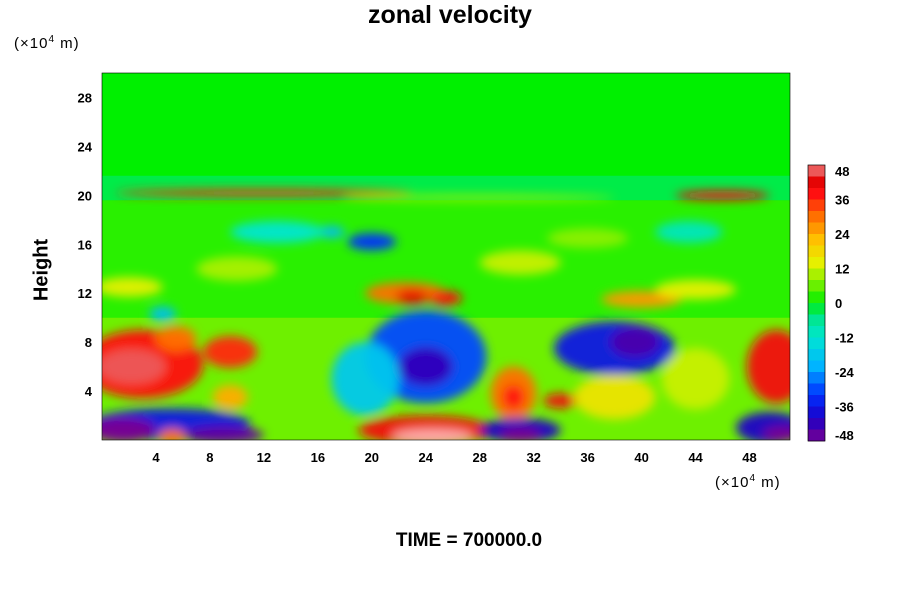  I want to click on y-tick-label: 28, so click(85, 97).